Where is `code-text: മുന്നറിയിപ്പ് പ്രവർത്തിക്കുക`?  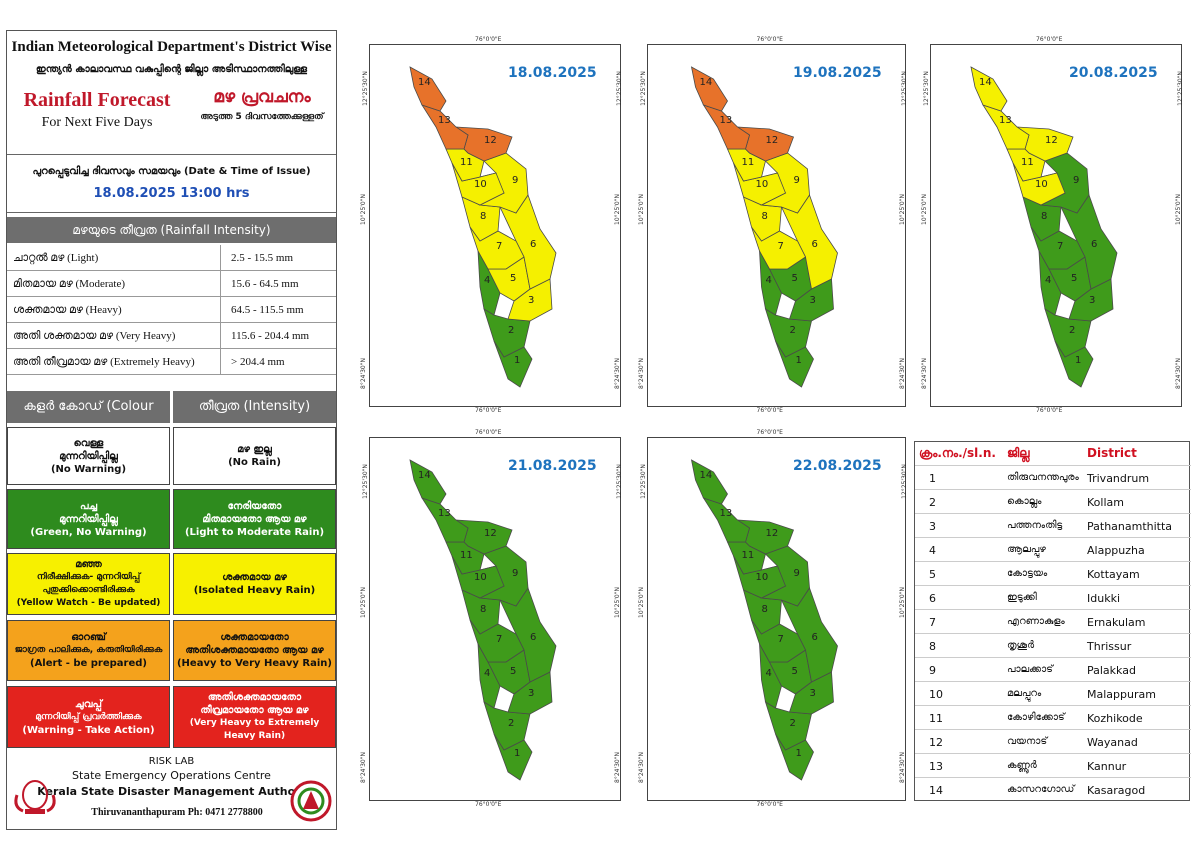 code-text: മുന്നറിയിപ്പ് പ്രവർത്തിക്കുക is located at coordinates (88, 716).